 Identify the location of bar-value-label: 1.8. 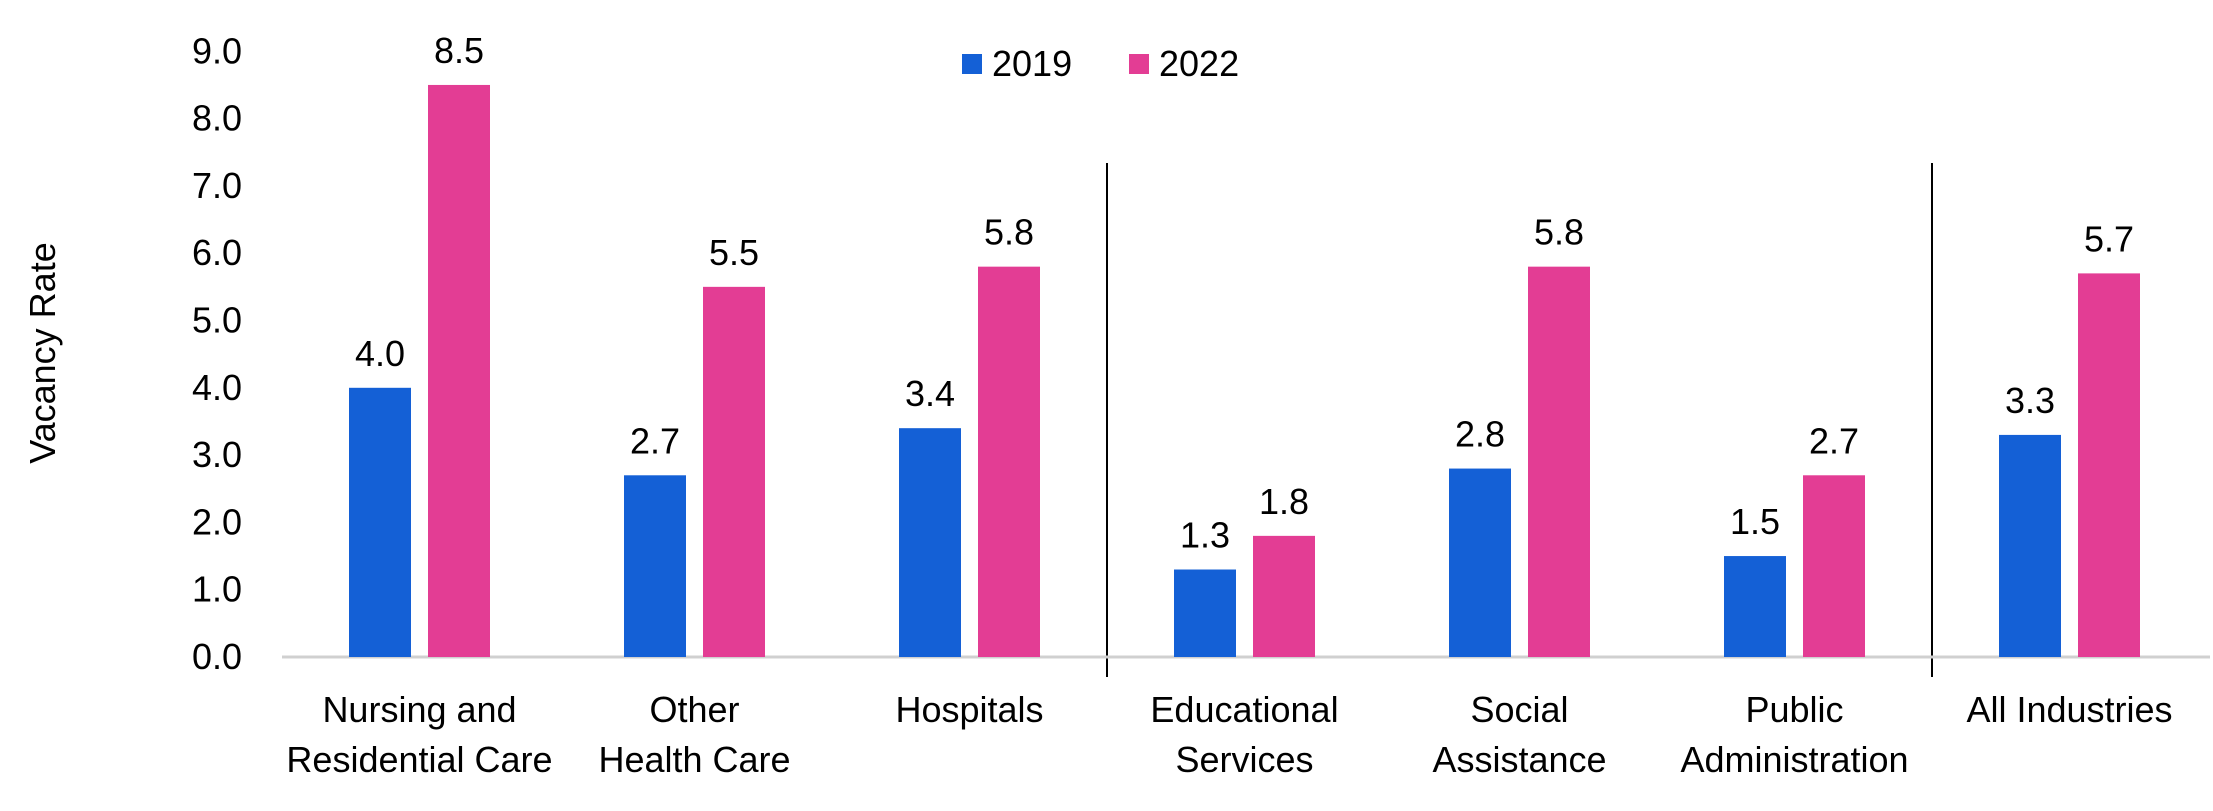
(1284, 501).